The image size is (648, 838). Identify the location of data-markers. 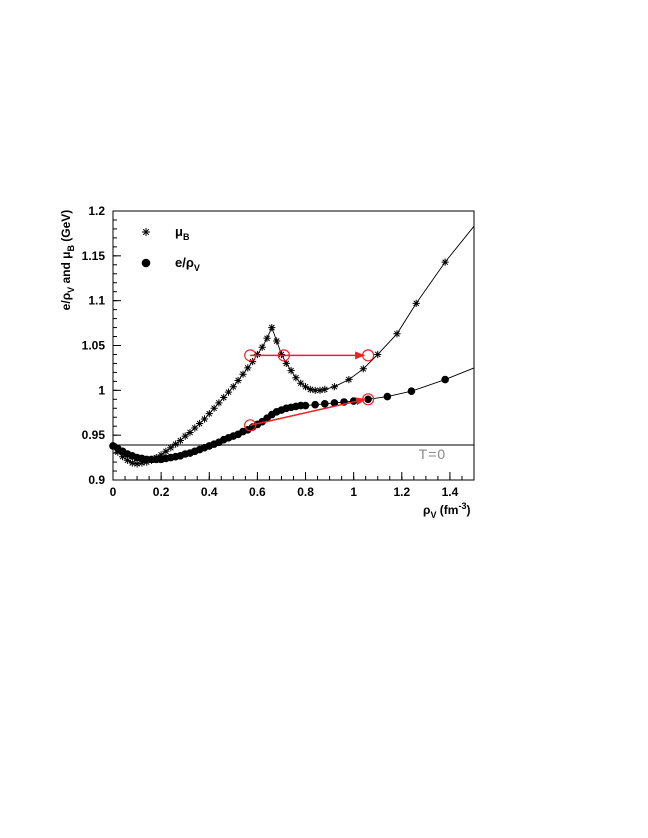
(279, 363).